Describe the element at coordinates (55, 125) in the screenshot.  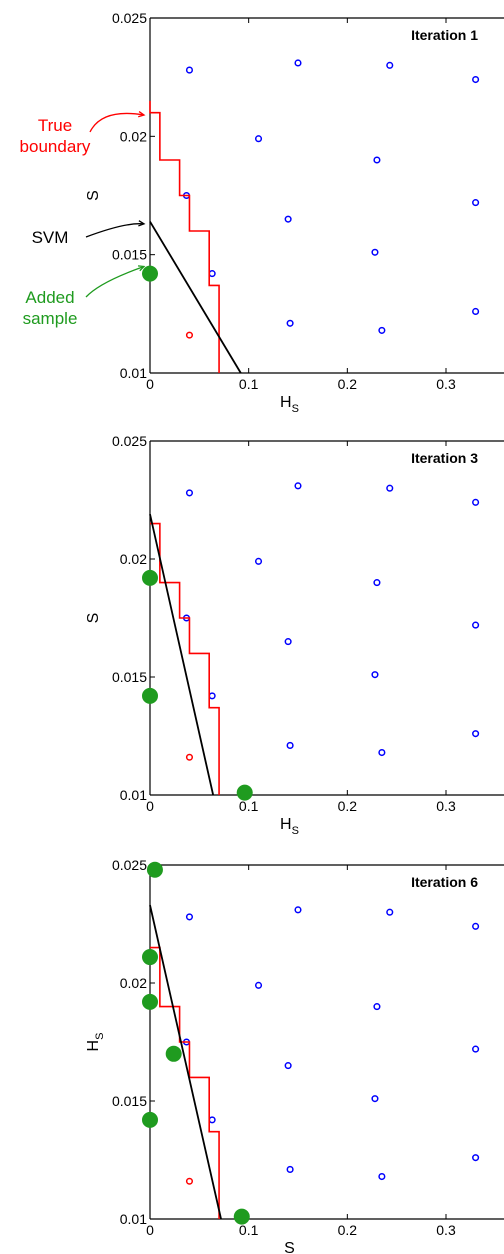
I see `annotation-text: True` at that location.